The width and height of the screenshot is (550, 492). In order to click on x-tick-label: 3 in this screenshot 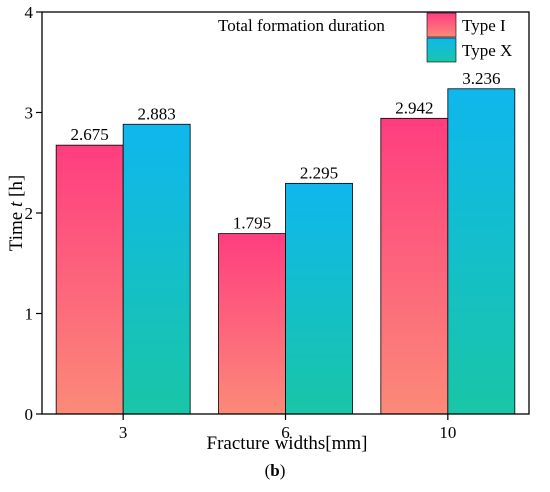, I will do `click(123, 432)`.